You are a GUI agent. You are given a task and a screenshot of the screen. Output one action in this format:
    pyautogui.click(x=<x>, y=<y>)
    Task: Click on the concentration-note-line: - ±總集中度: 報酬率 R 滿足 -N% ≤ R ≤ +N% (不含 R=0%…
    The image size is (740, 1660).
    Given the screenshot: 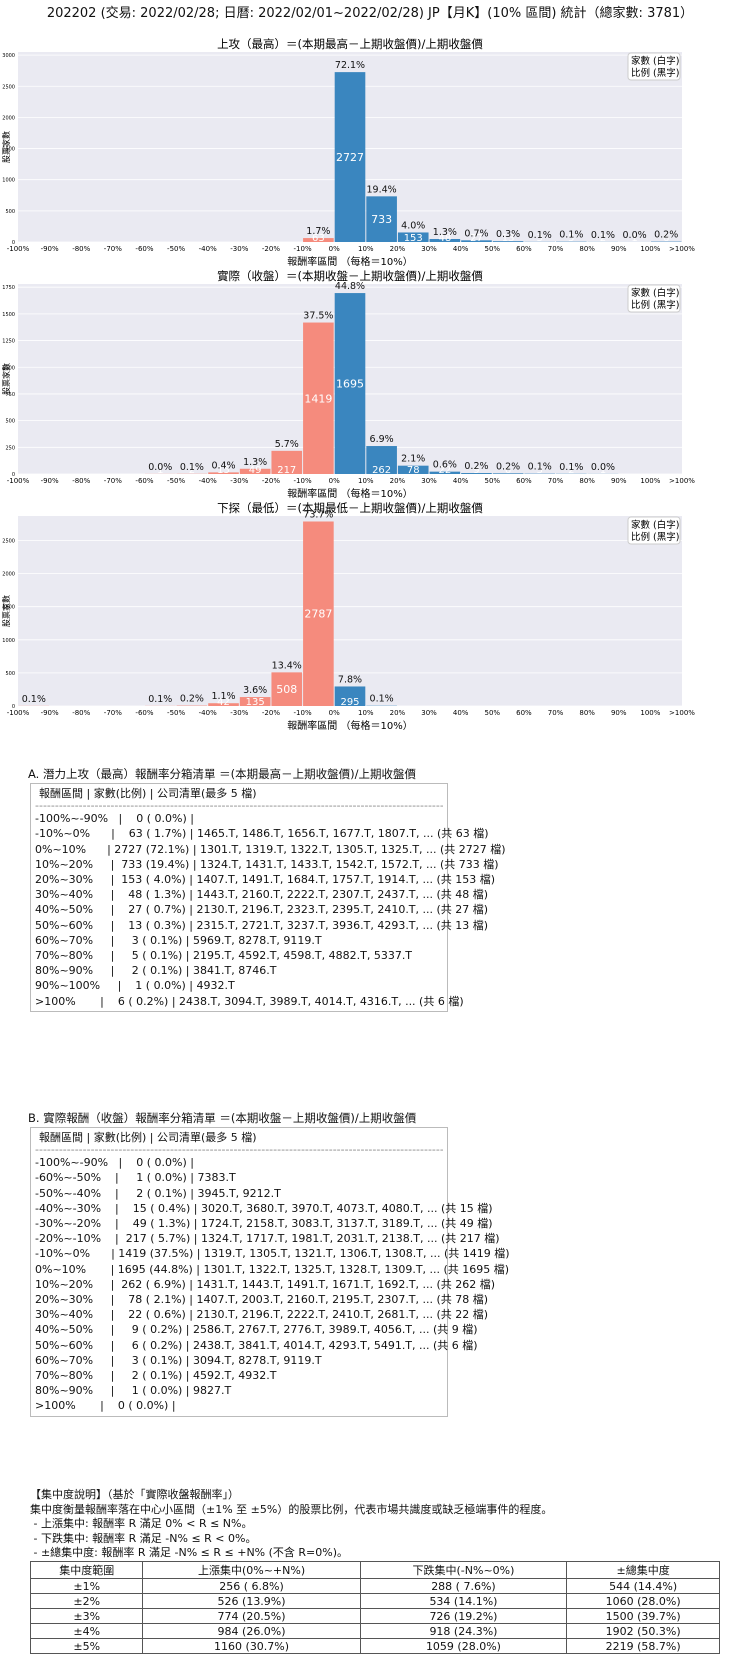 What is the action you would take?
    pyautogui.click(x=189, y=1552)
    